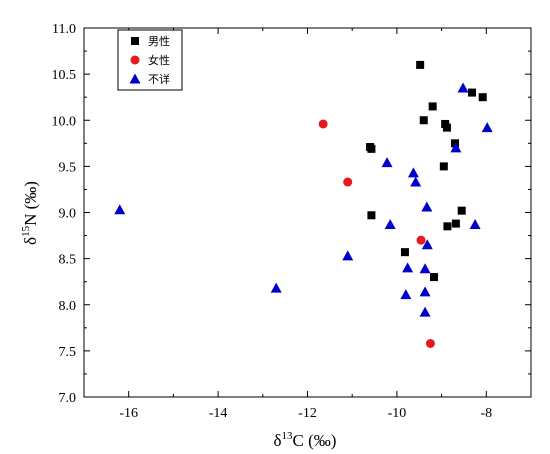  I want to click on legend-label: 不详, so click(159, 79).